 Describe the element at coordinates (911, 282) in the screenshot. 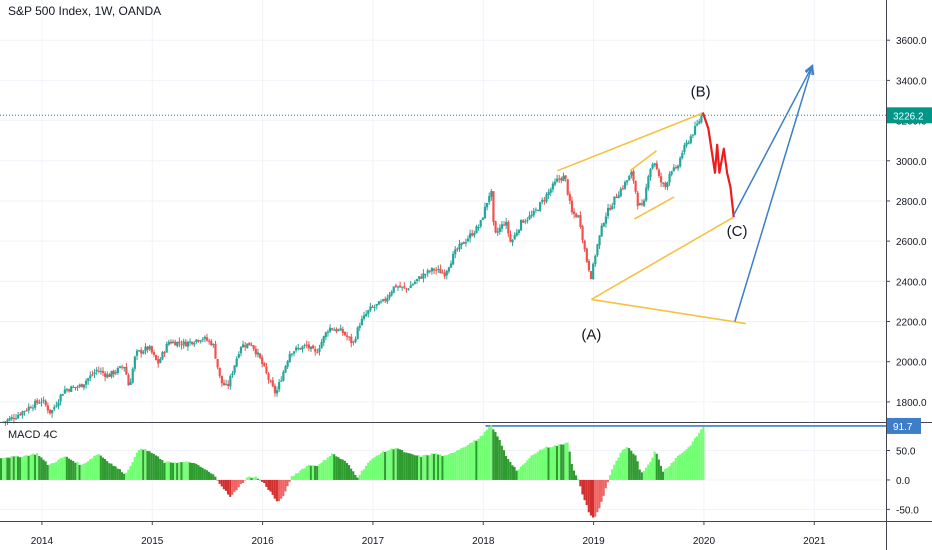

I see `y-tick-label: 2400.0` at that location.